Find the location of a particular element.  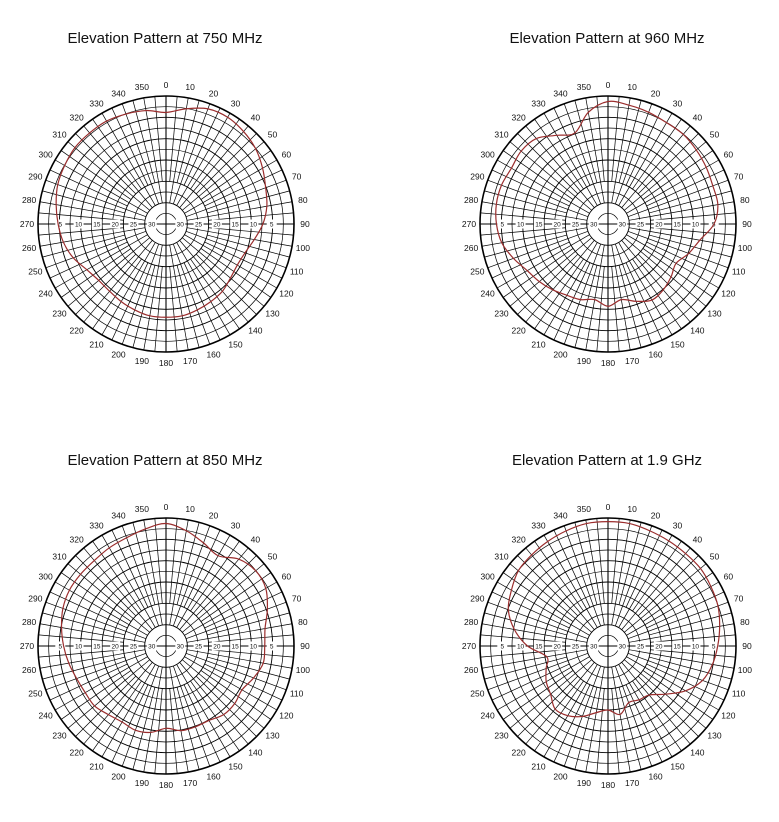

angle-tick-label: 210 is located at coordinates (538, 766).